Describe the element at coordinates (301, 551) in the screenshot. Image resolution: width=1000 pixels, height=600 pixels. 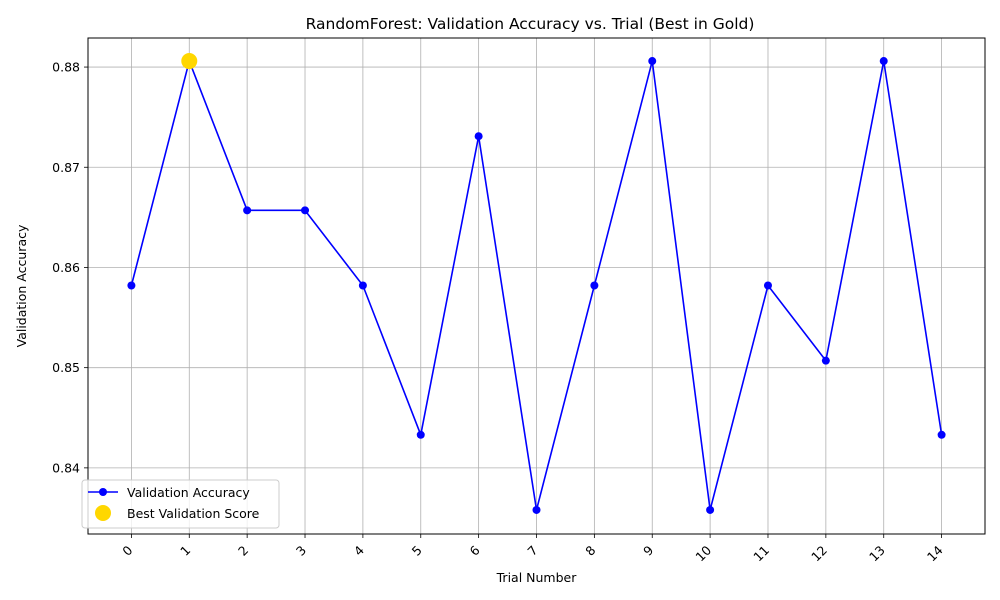
I see `x-tick-label-3: 3` at that location.